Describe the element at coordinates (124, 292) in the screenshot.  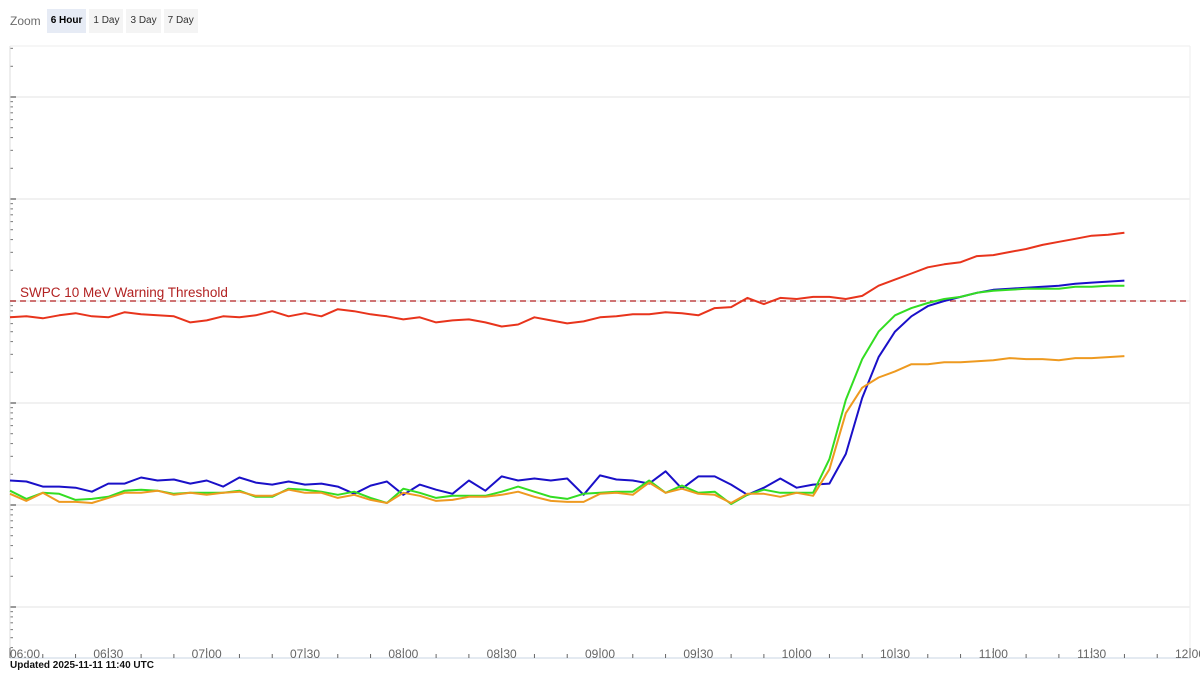
I see `threshold-label: SWPC 10 MeV Warning Threshold` at that location.